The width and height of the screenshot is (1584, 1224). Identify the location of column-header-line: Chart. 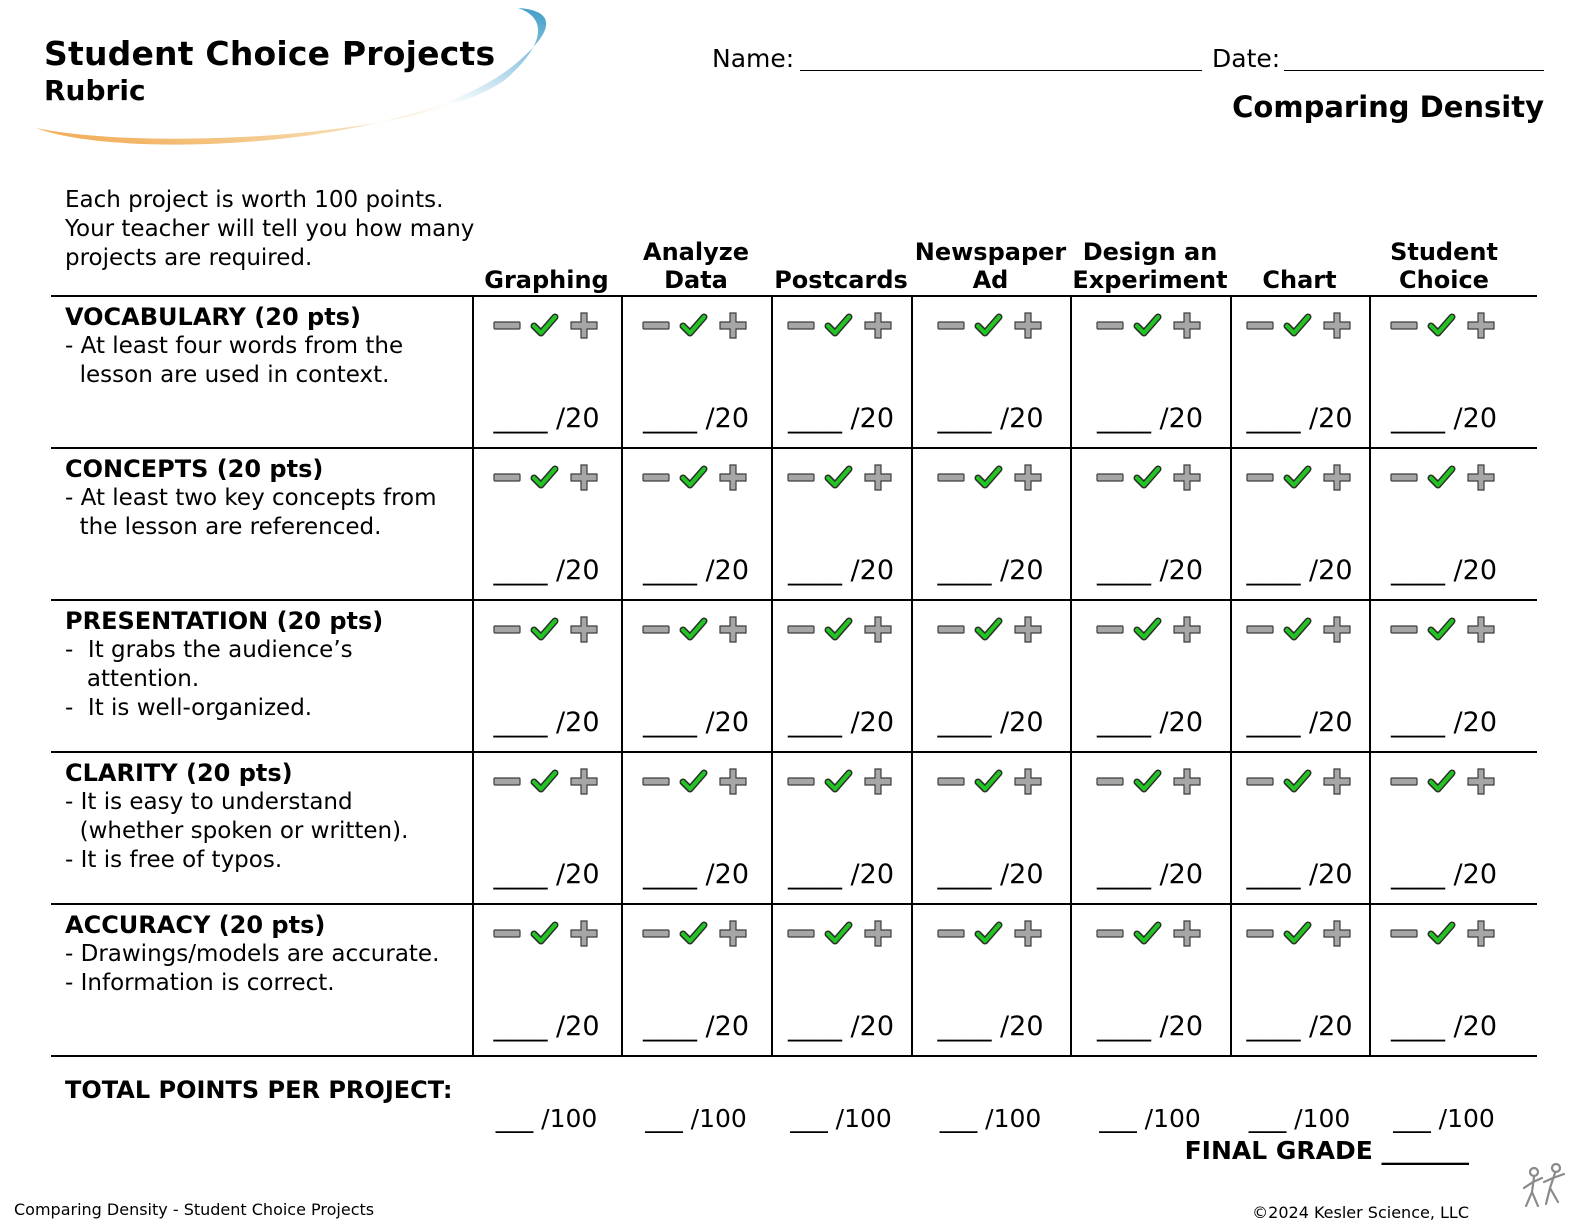
(1299, 280).